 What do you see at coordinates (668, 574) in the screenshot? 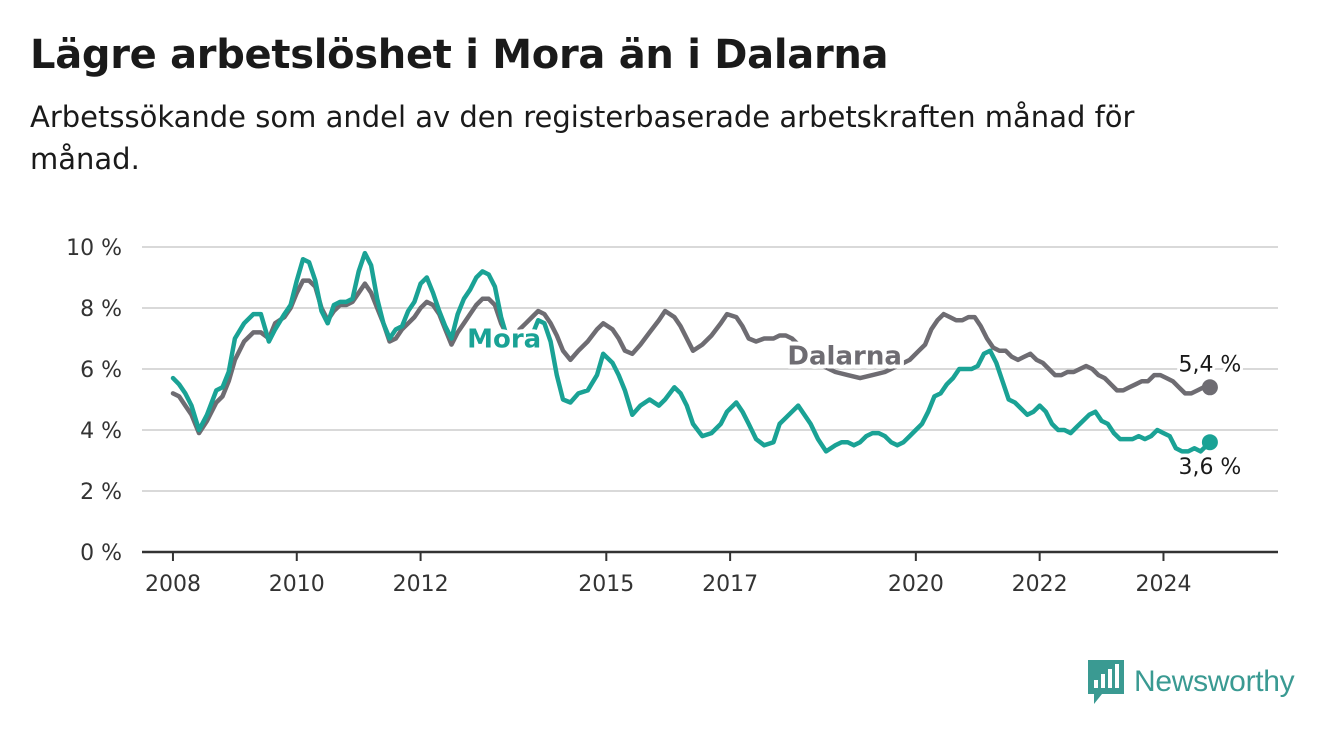
I see `x-axis-ticks: 2008 2010 2012 2015 2017 2020 2022 2024` at bounding box center [668, 574].